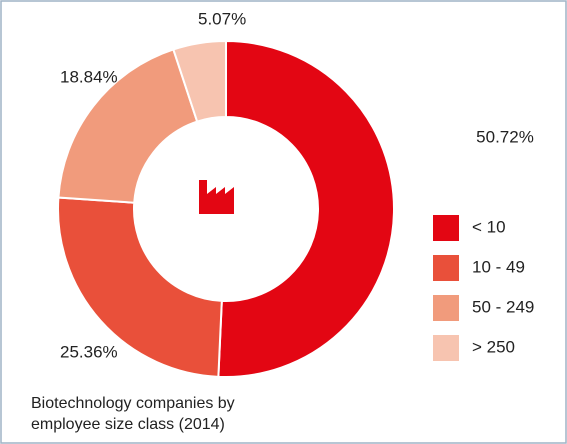 This screenshot has width=567, height=444. I want to click on legend-label: 10 - 49, so click(498, 266).